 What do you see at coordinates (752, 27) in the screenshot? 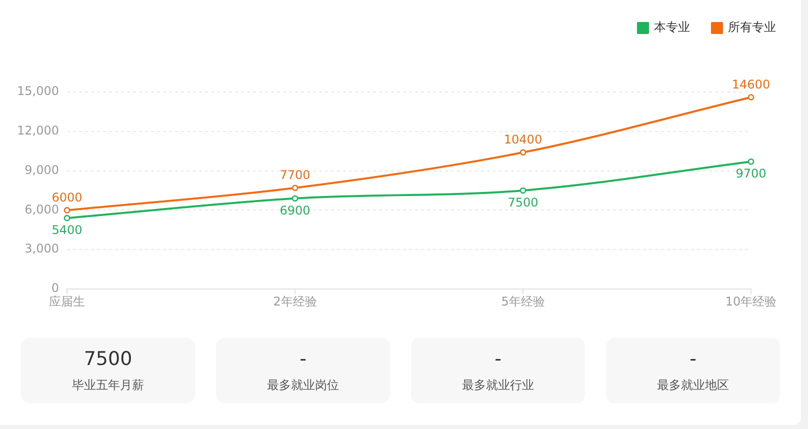
I see `legend-label: 所有专业` at bounding box center [752, 27].